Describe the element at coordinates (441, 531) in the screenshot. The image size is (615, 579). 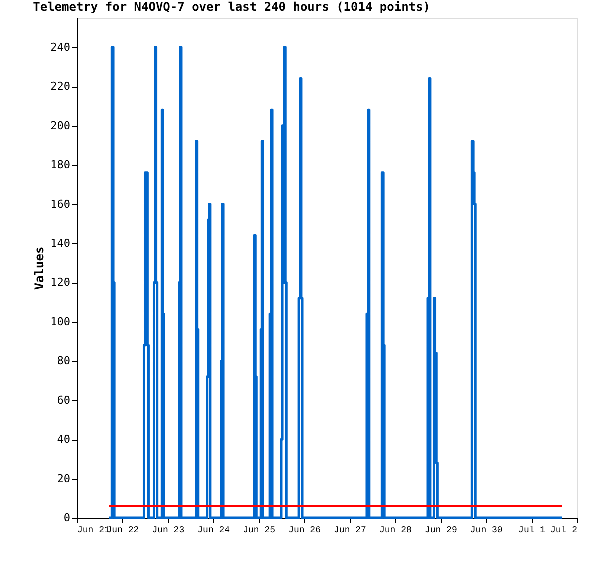
I see `x-tick-label: Jun 29` at that location.